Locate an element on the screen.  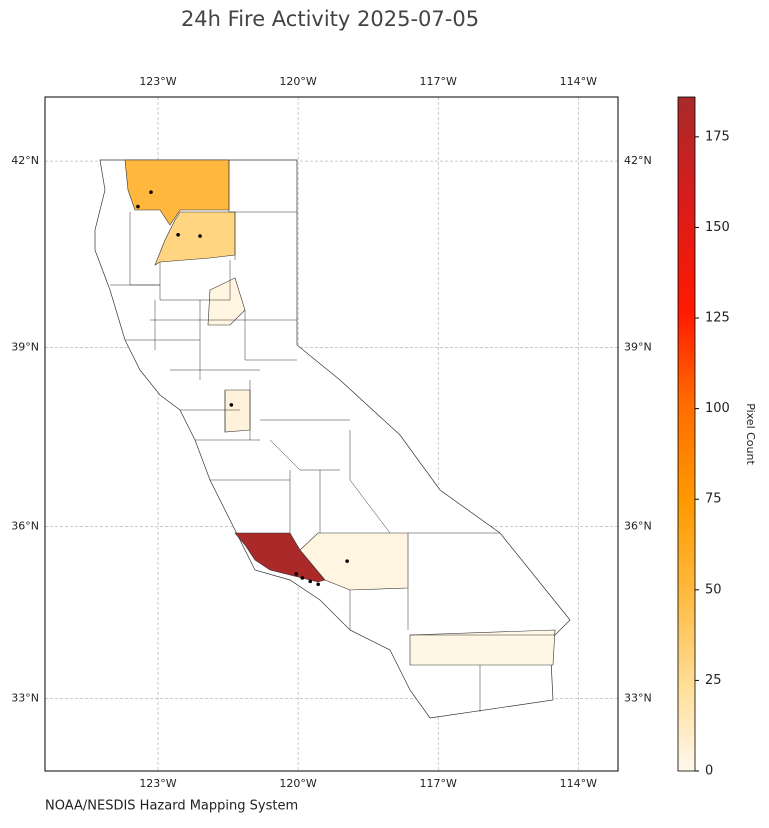
colorbar-tick-label: 25 is located at coordinates (713, 680).